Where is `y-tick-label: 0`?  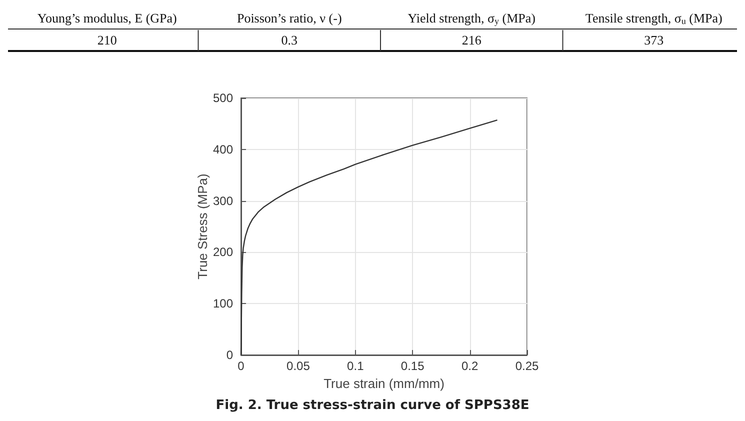
y-tick-label: 0 is located at coordinates (230, 355).